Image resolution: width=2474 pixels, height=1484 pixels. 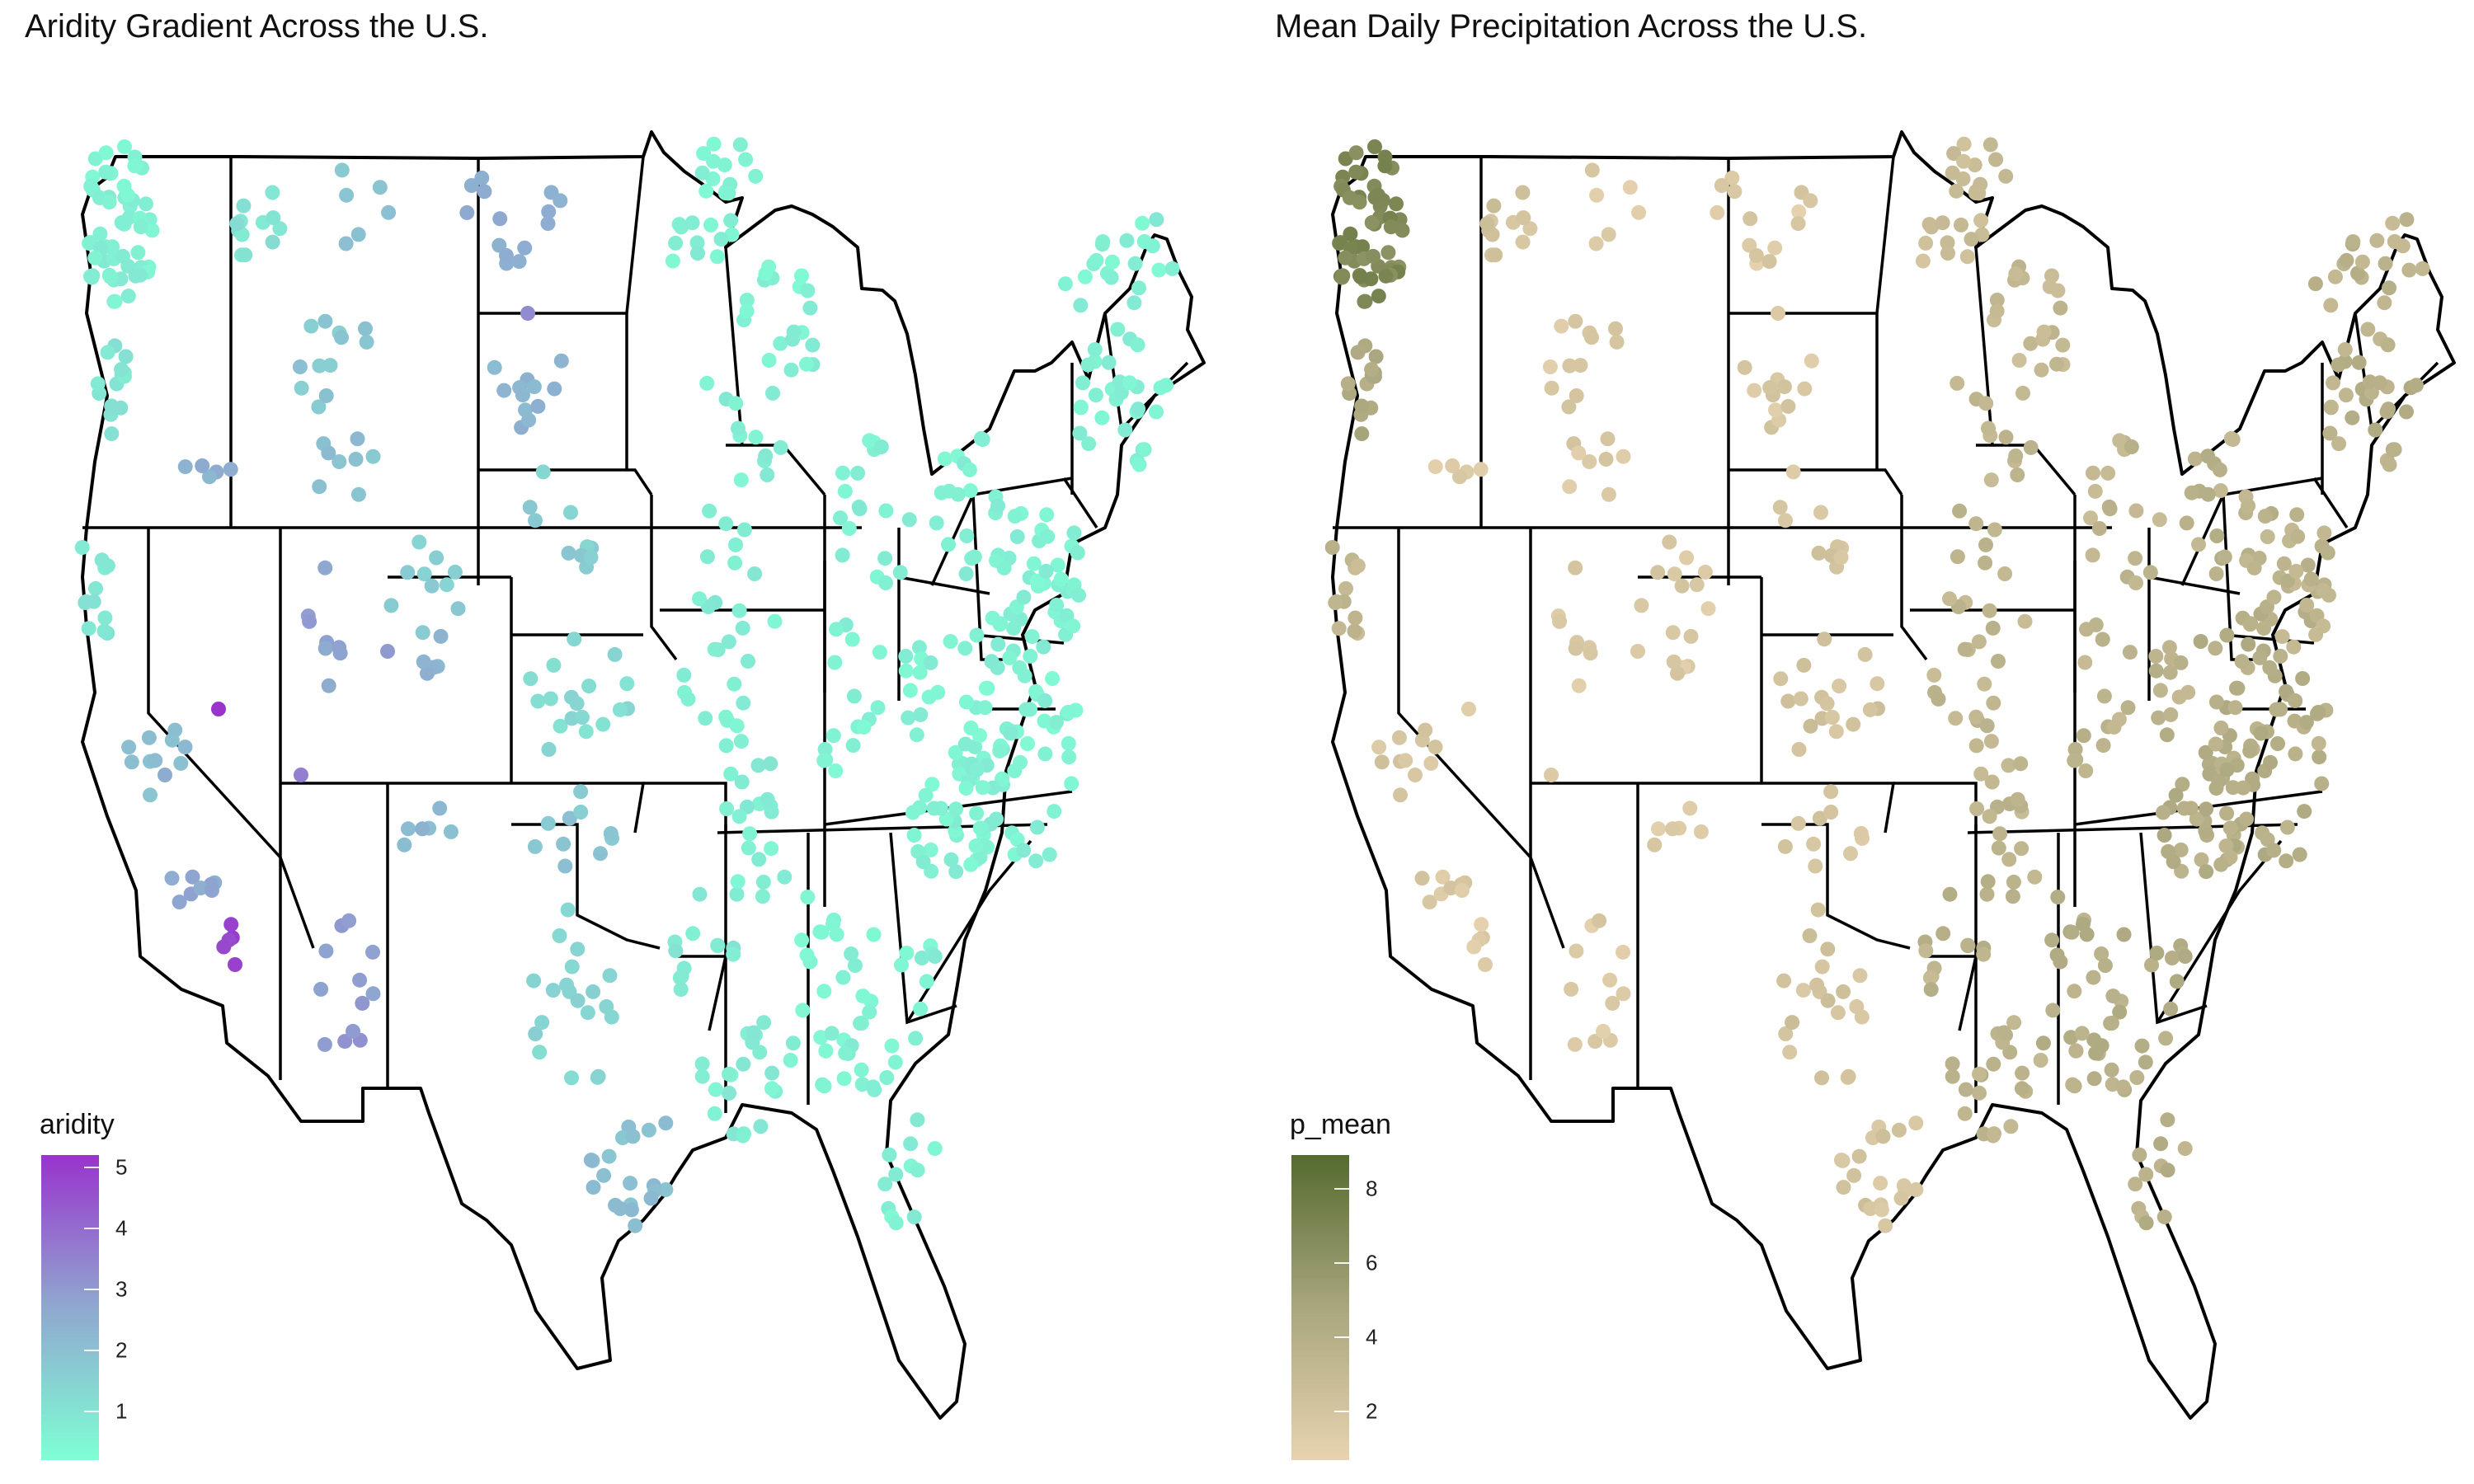 I want to click on precipitation-map-title: Mean Daily Precipitation Across the U.S., so click(x=1571, y=27).